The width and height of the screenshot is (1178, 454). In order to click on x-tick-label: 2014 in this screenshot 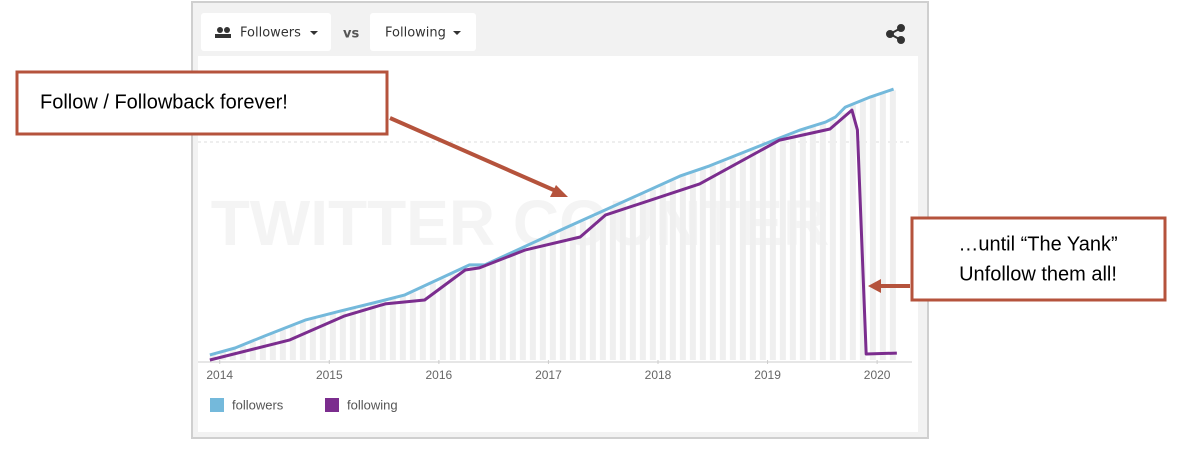, I will do `click(219, 375)`.